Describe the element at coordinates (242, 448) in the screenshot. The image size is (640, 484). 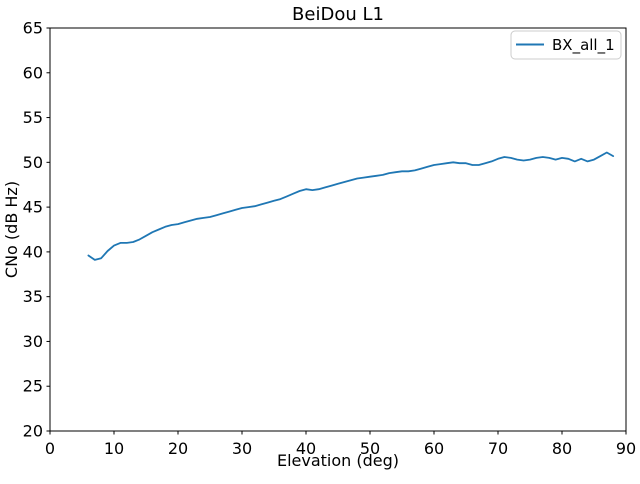
I see `x-tick-label: 30` at that location.